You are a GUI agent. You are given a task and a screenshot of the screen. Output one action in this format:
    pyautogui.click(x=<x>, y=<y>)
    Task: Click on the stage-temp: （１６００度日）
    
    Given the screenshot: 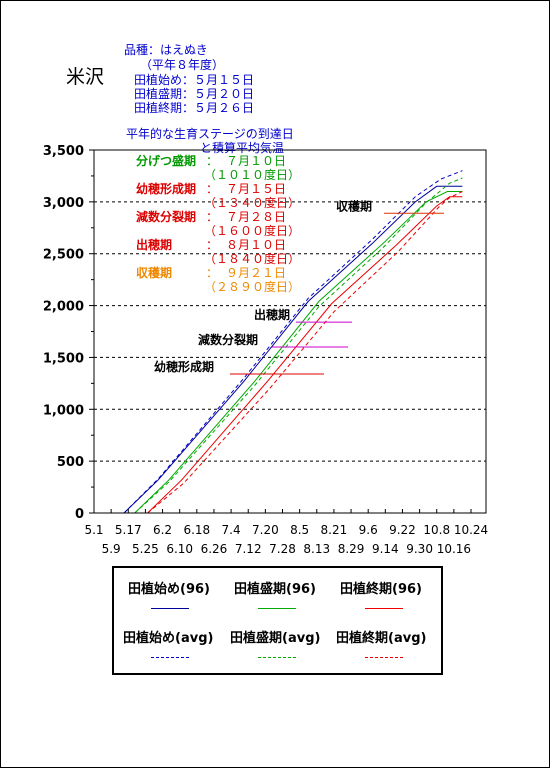 What is the action you would take?
    pyautogui.click(x=252, y=230)
    